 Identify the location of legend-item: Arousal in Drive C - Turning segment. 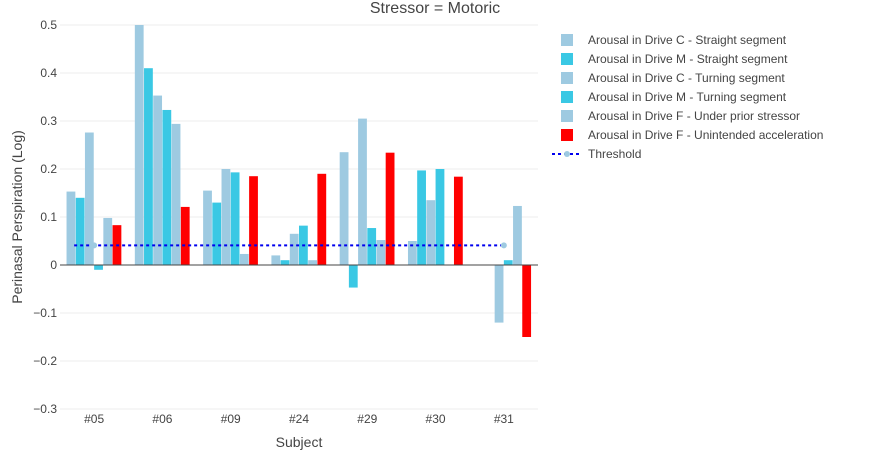
(673, 78).